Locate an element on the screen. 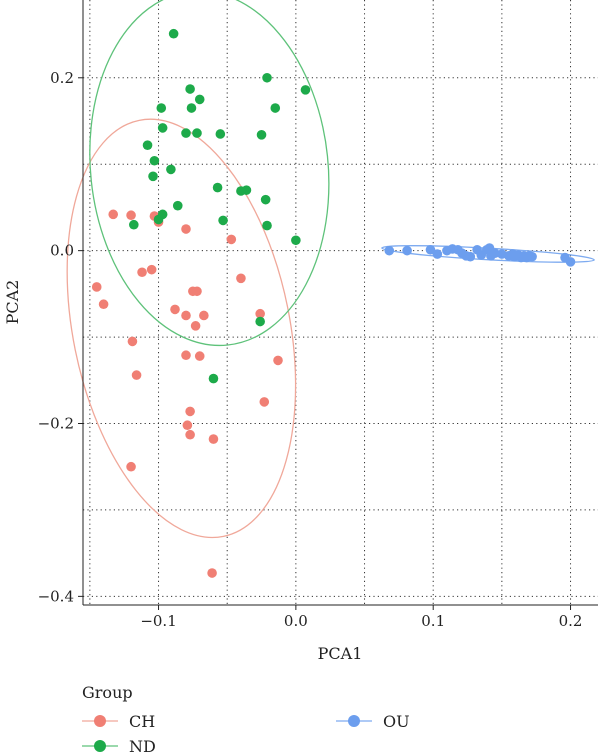 The height and width of the screenshot is (755, 600). legend-title: Group is located at coordinates (107, 692).